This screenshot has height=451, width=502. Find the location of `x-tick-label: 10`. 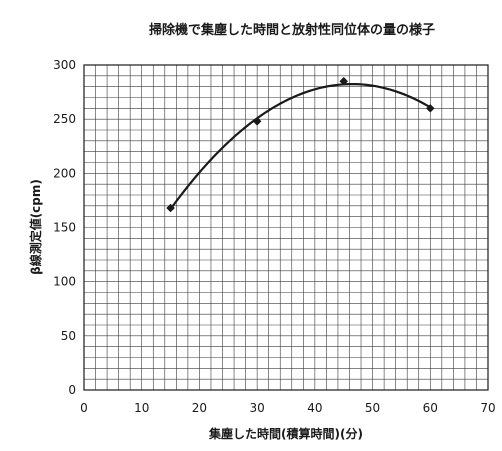

x-tick-label: 10 is located at coordinates (141, 408).